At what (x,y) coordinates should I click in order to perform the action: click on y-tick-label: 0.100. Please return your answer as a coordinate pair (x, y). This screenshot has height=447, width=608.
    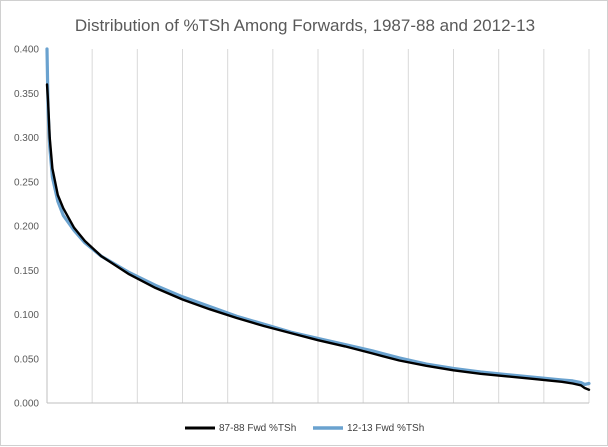
    Looking at the image, I should click on (26, 315).